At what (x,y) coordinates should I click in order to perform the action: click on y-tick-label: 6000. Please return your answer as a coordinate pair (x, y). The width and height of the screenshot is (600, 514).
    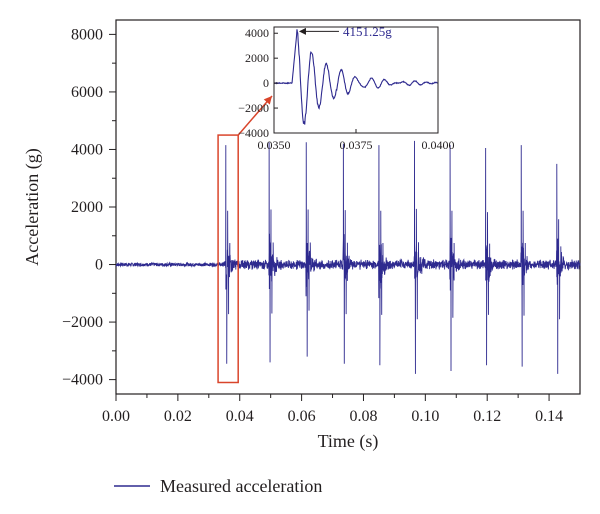
    Looking at the image, I should click on (87, 92).